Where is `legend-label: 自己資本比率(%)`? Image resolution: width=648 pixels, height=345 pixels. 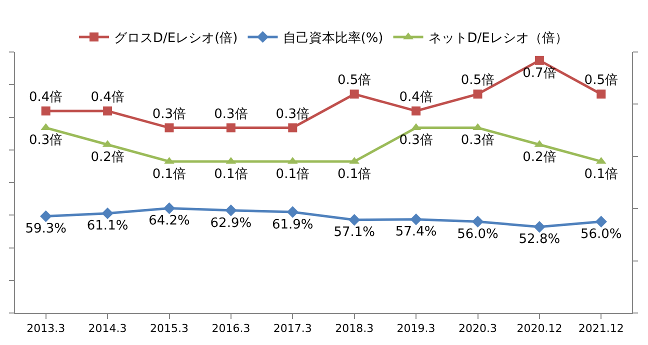 legend-label: 自己資本比率(%) is located at coordinates (333, 38).